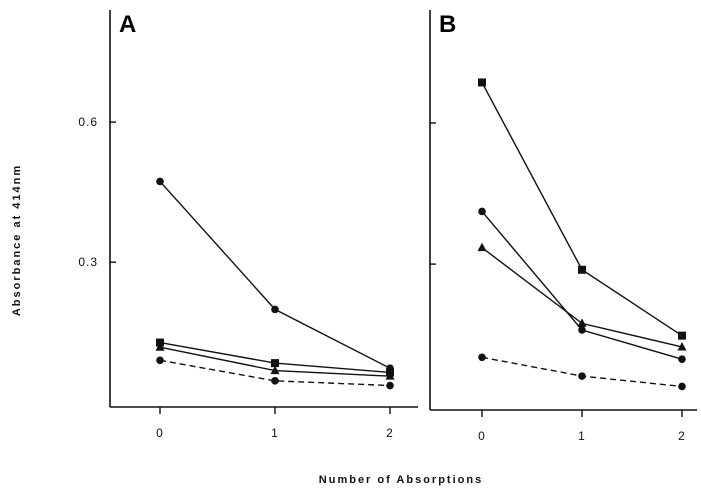  What do you see at coordinates (401, 480) in the screenshot?
I see `x-axis-title: Number of Absorptions` at bounding box center [401, 480].